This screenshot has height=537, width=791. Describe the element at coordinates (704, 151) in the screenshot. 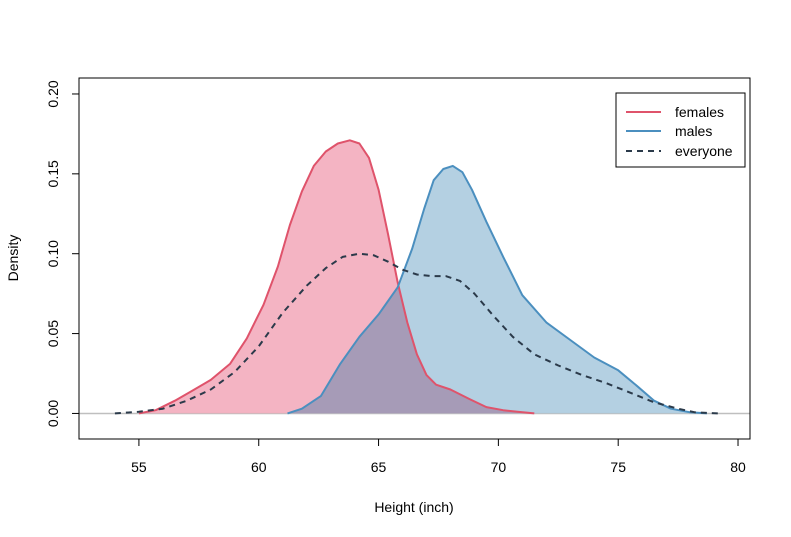

I see `legend-label-everyone: everyone` at that location.